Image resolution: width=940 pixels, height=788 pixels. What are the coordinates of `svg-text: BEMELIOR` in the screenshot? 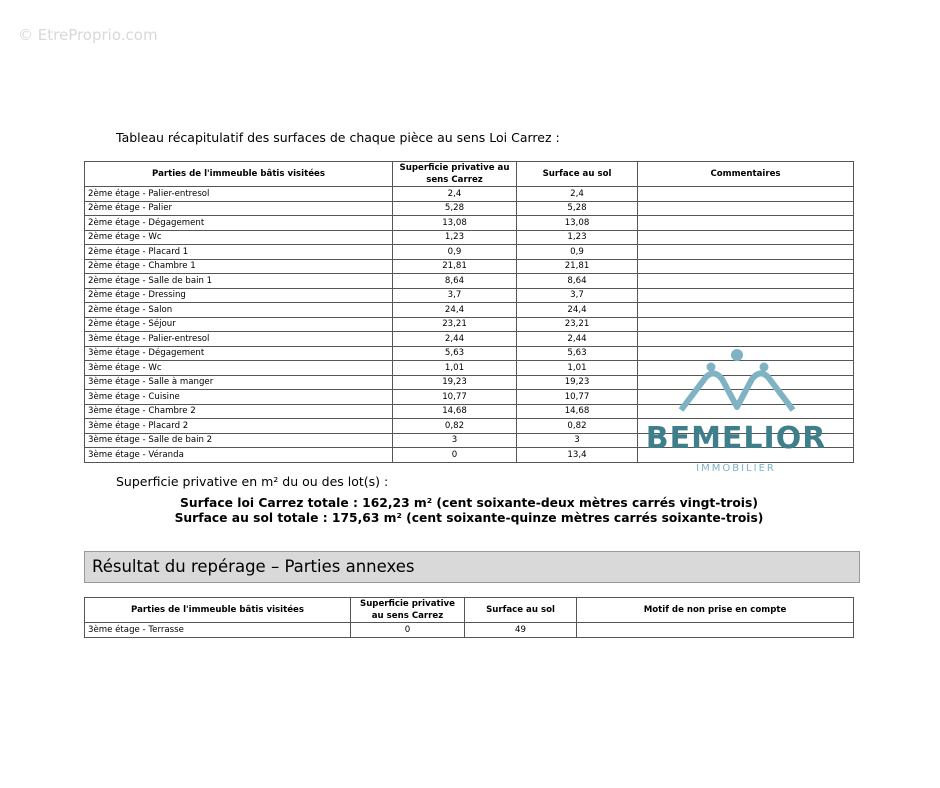 It's located at (736, 438).